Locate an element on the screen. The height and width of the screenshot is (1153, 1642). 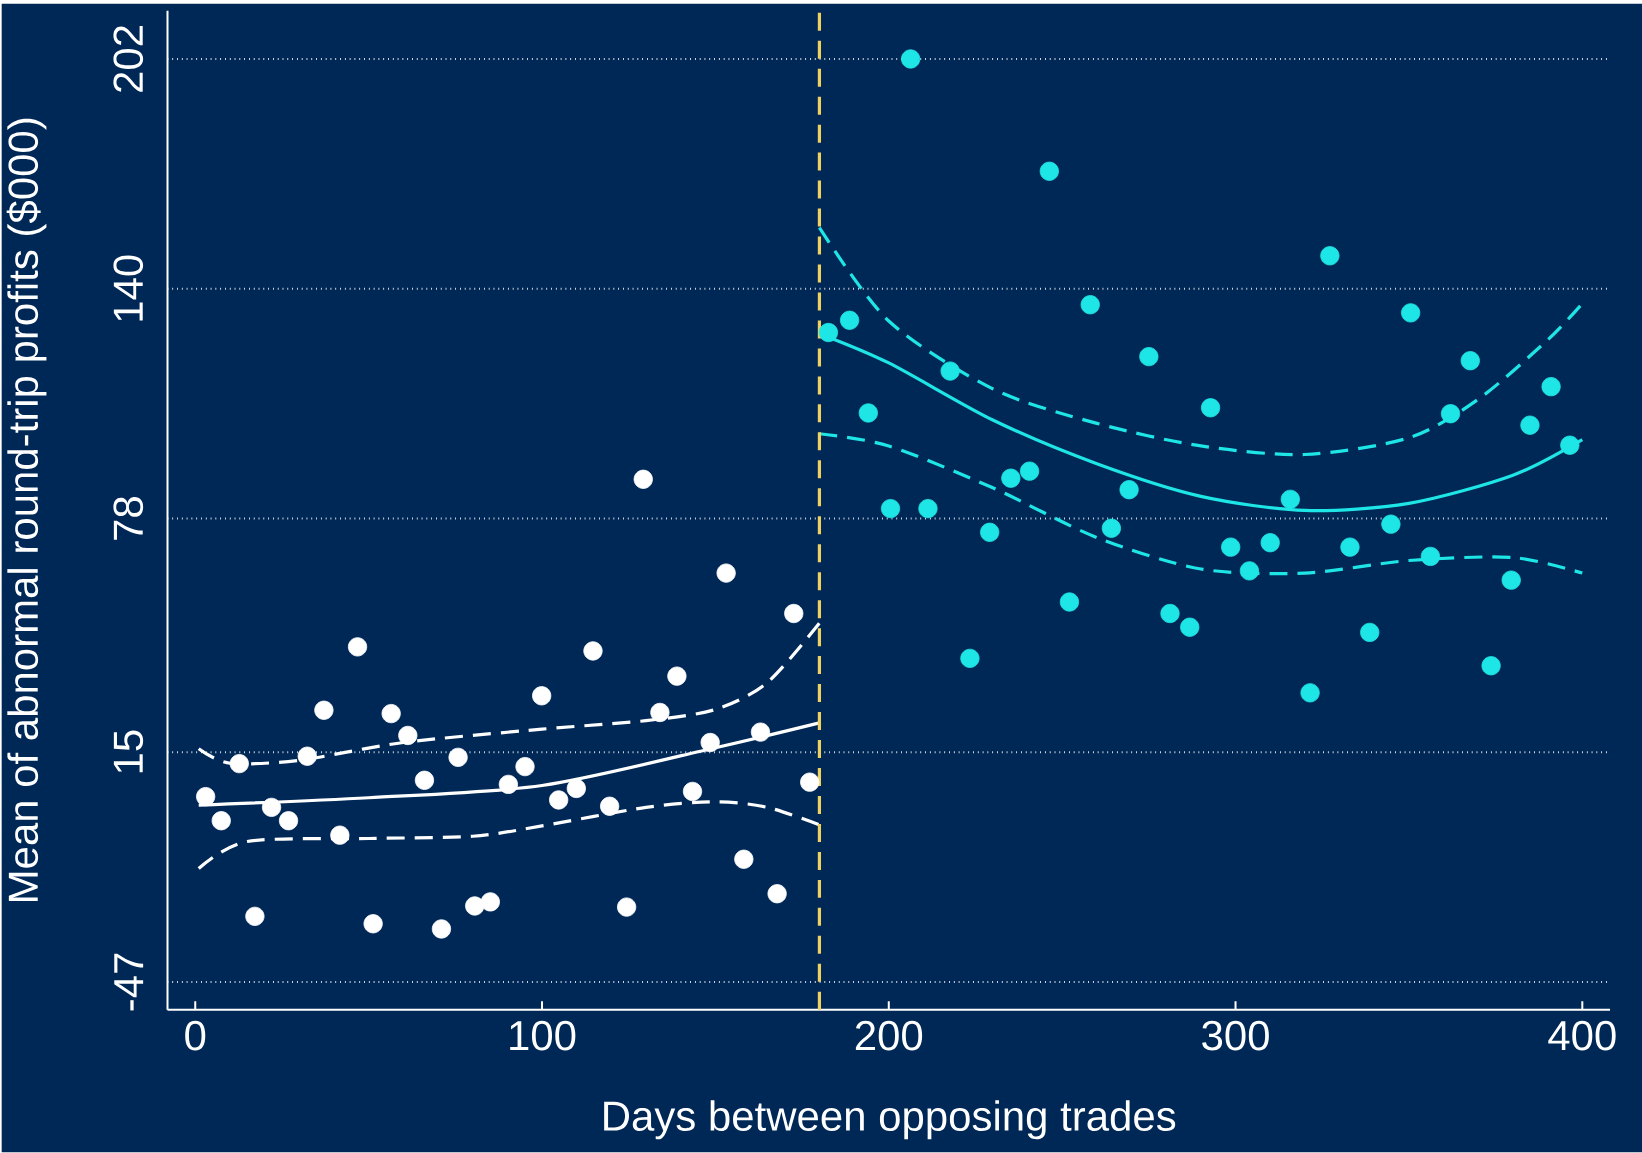
y-tick-label: -47 is located at coordinates (129, 982).